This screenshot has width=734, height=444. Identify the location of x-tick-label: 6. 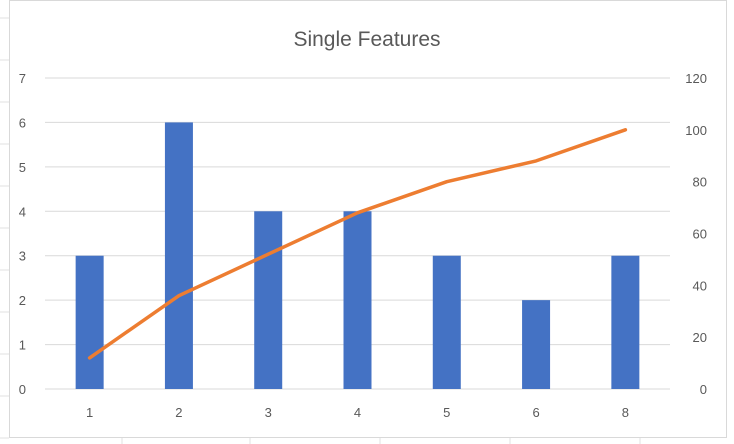
(535, 412).